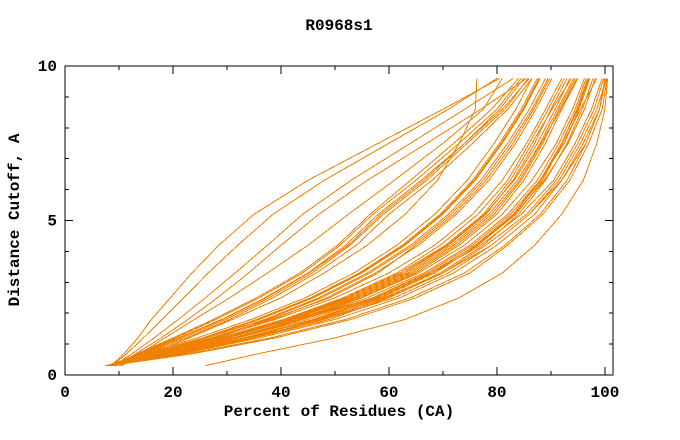 The width and height of the screenshot is (680, 440). I want to click on x-tick-label: 100, so click(604, 393).